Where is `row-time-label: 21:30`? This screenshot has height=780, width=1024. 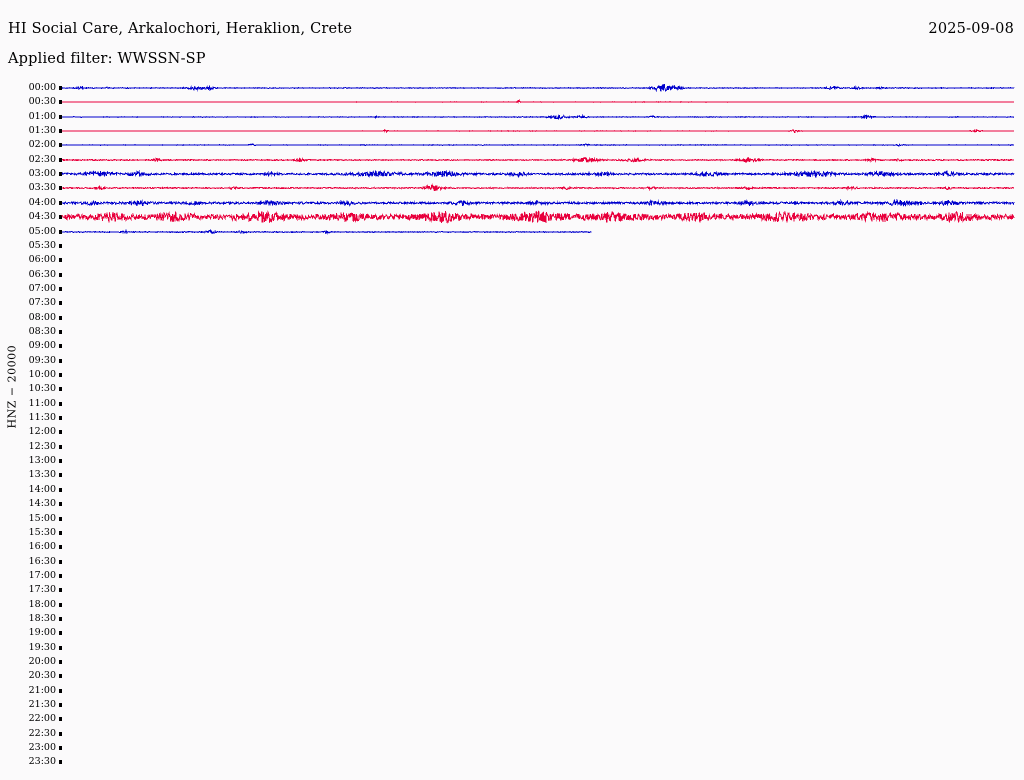 row-time-label: 21:30 is located at coordinates (28, 705).